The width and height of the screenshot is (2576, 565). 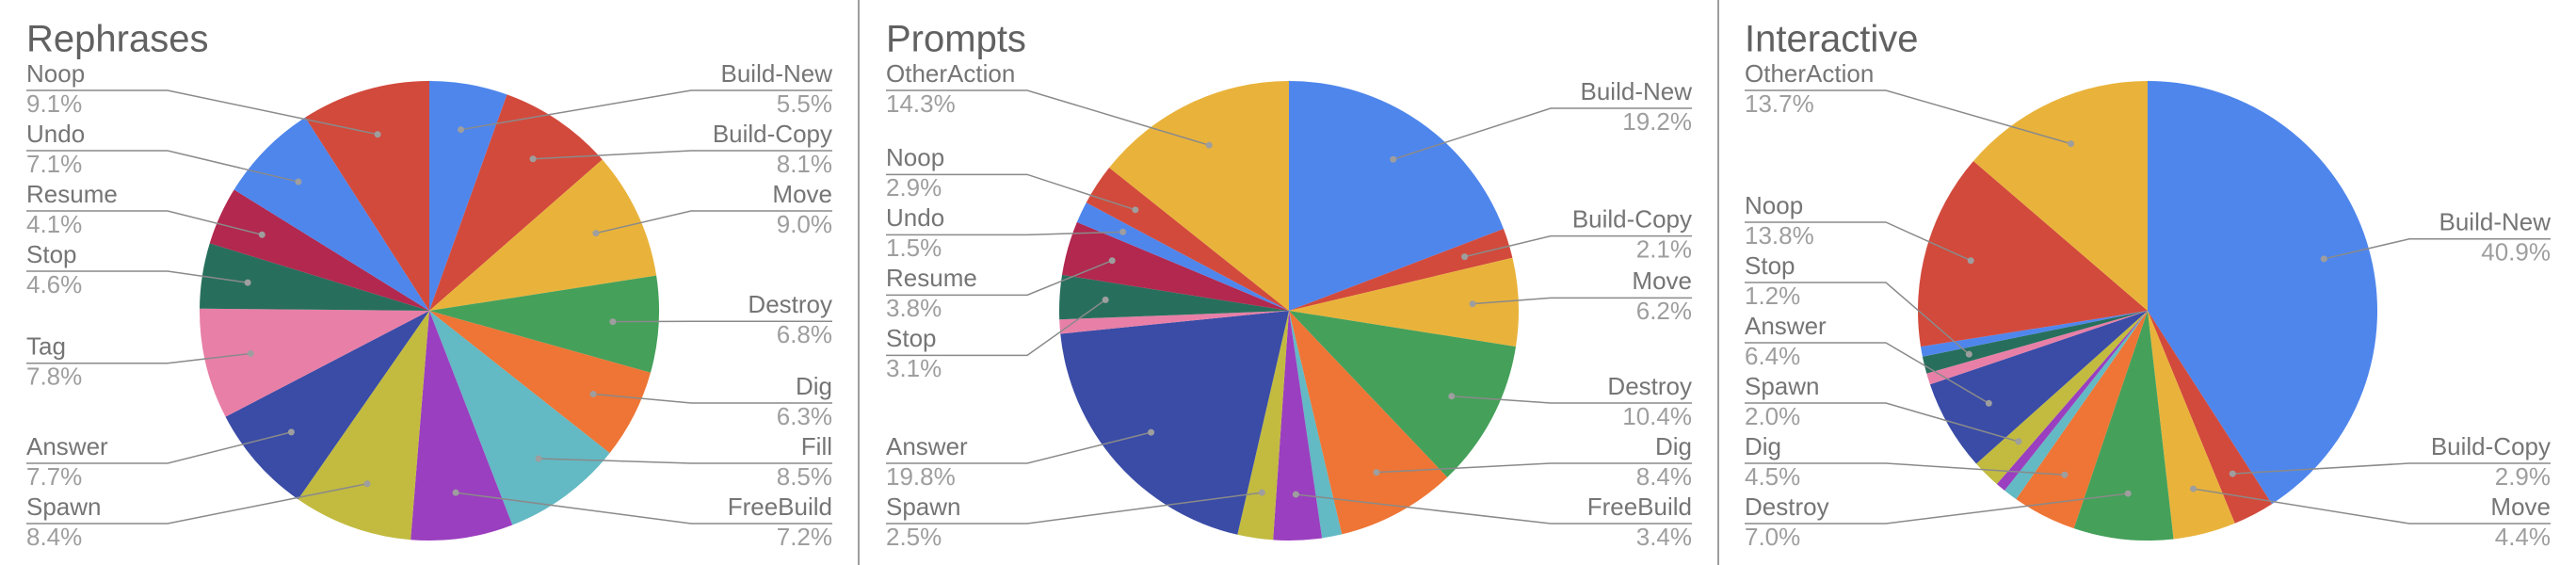 I want to click on slice-label: OtherAction, so click(x=950, y=74).